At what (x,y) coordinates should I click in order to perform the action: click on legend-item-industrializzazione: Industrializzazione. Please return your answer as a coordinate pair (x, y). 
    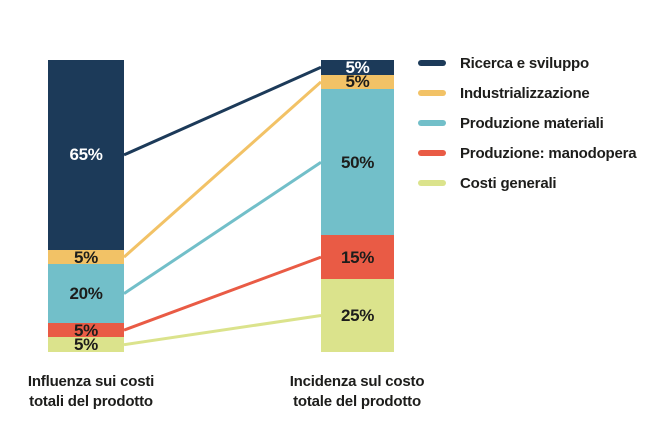
    Looking at the image, I should click on (527, 93).